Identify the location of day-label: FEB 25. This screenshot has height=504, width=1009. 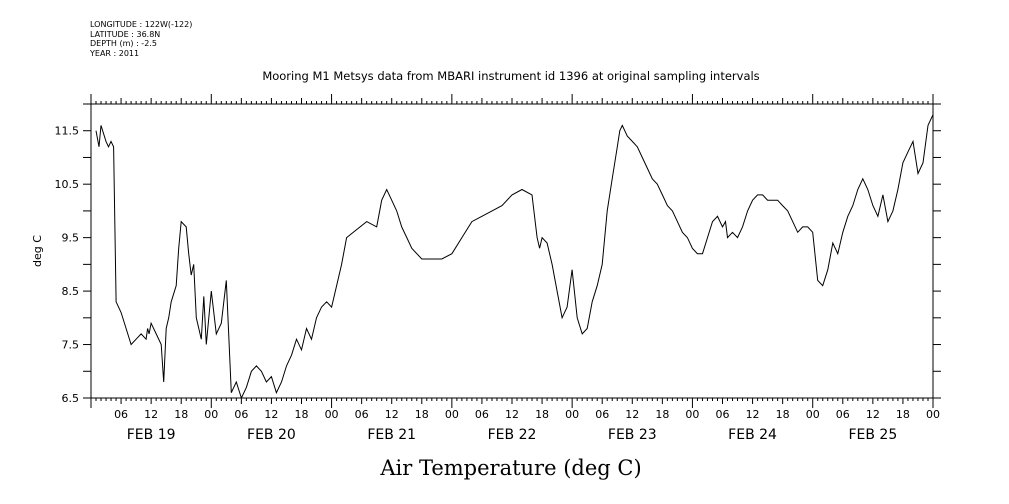
(872, 435).